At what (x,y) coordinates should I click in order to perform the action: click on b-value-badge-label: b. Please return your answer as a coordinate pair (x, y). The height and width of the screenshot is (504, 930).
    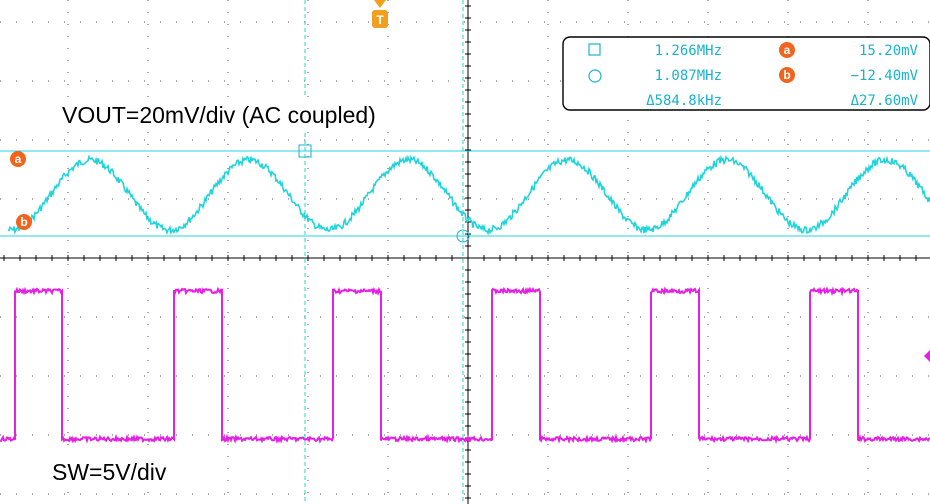
    Looking at the image, I should click on (786, 75).